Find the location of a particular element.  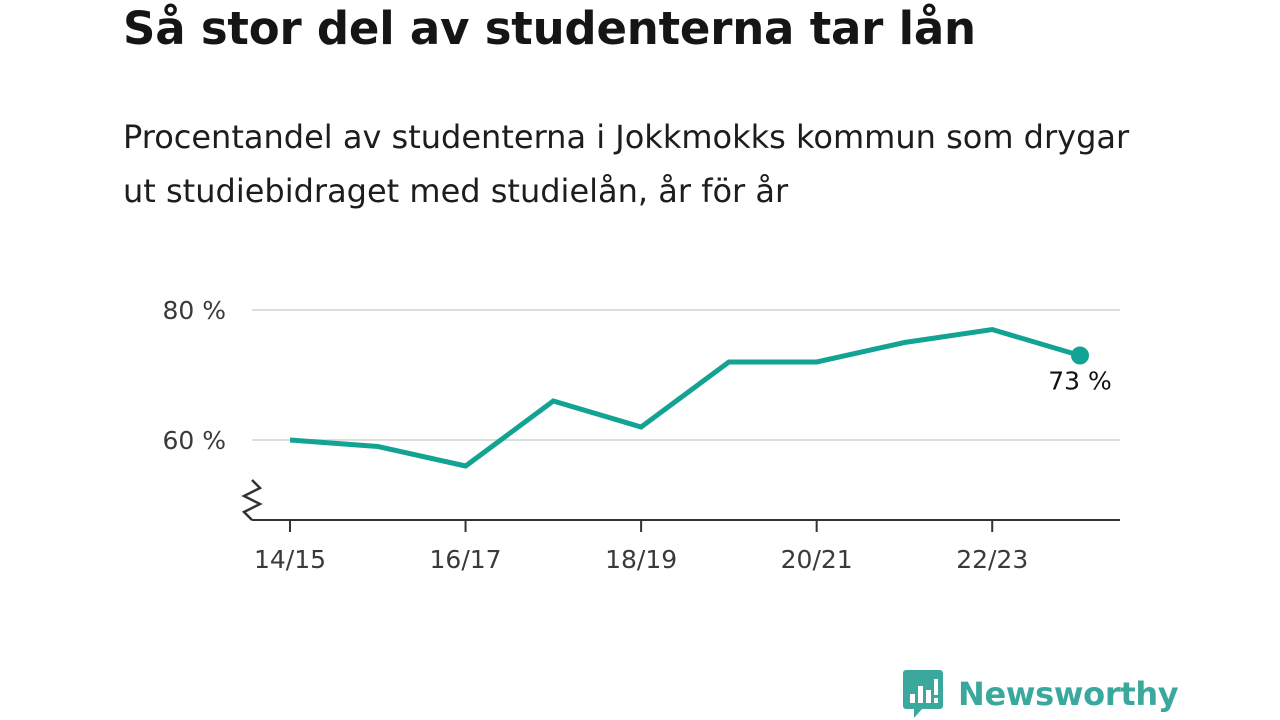

gridlines is located at coordinates (686, 375).